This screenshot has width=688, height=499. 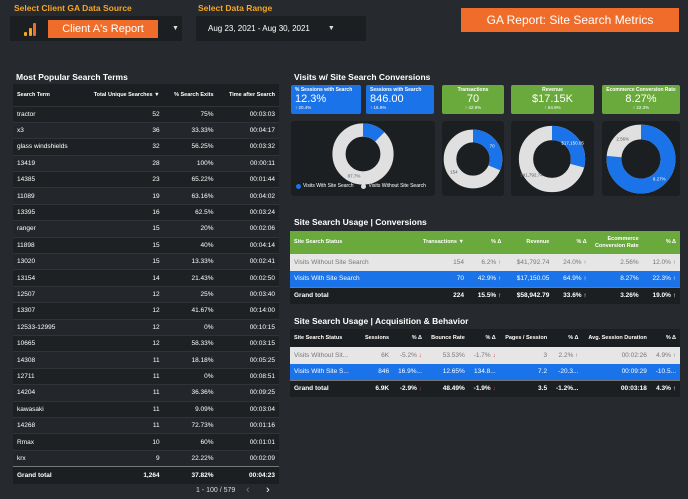 I want to click on data-source-dropdown: Client A's Report ▼, so click(x=96, y=28).